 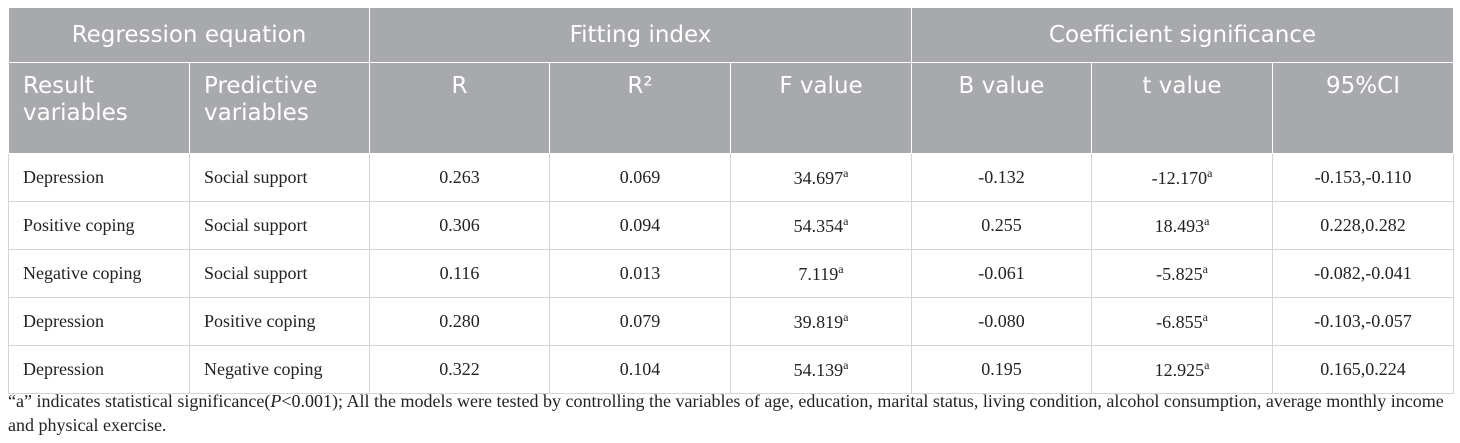 I want to click on table-cell: 0.104, so click(x=640, y=369).